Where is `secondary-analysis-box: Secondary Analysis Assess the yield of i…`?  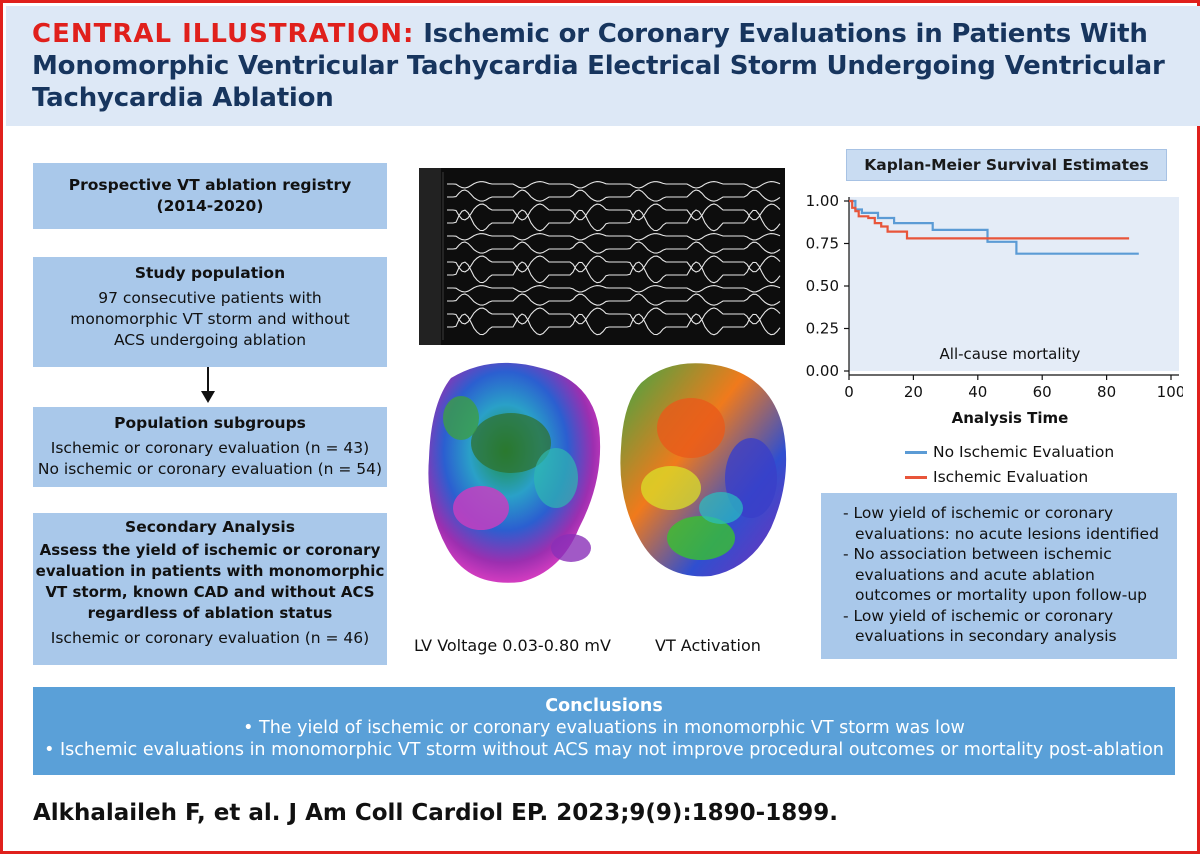 secondary-analysis-box: Secondary Analysis Assess the yield of i… is located at coordinates (210, 589).